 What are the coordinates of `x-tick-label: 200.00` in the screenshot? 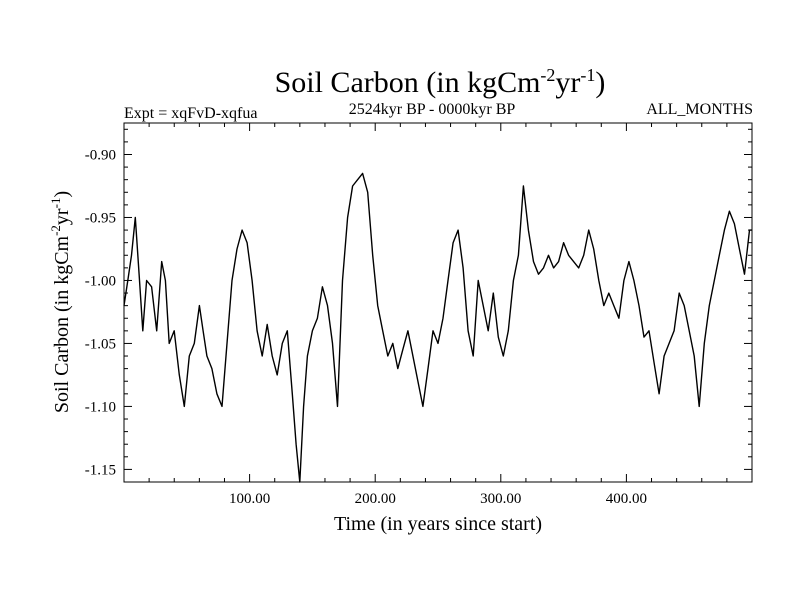 It's located at (375, 499).